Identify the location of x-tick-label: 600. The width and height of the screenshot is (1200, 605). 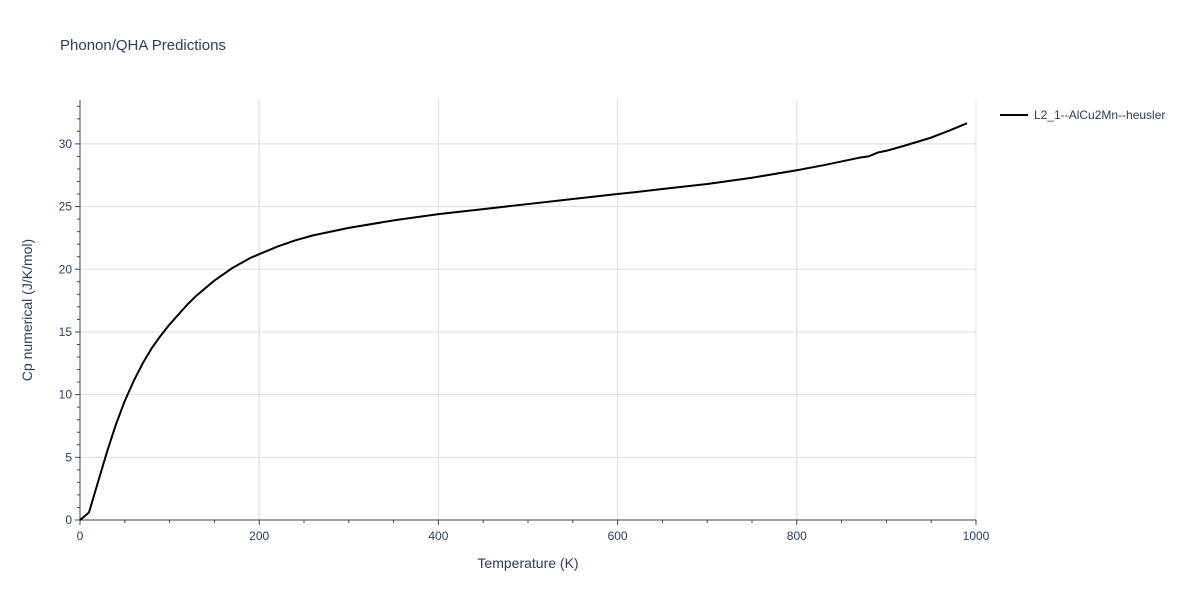
(618, 536).